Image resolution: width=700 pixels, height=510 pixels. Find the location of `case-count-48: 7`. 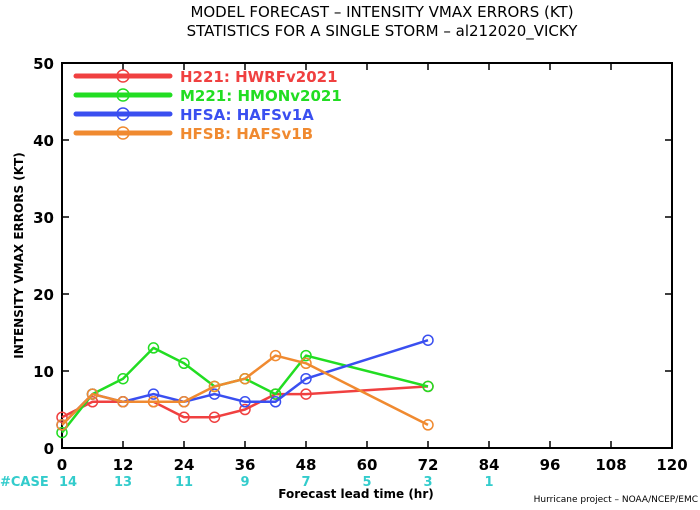

case-count-48: 7 is located at coordinates (305, 482).